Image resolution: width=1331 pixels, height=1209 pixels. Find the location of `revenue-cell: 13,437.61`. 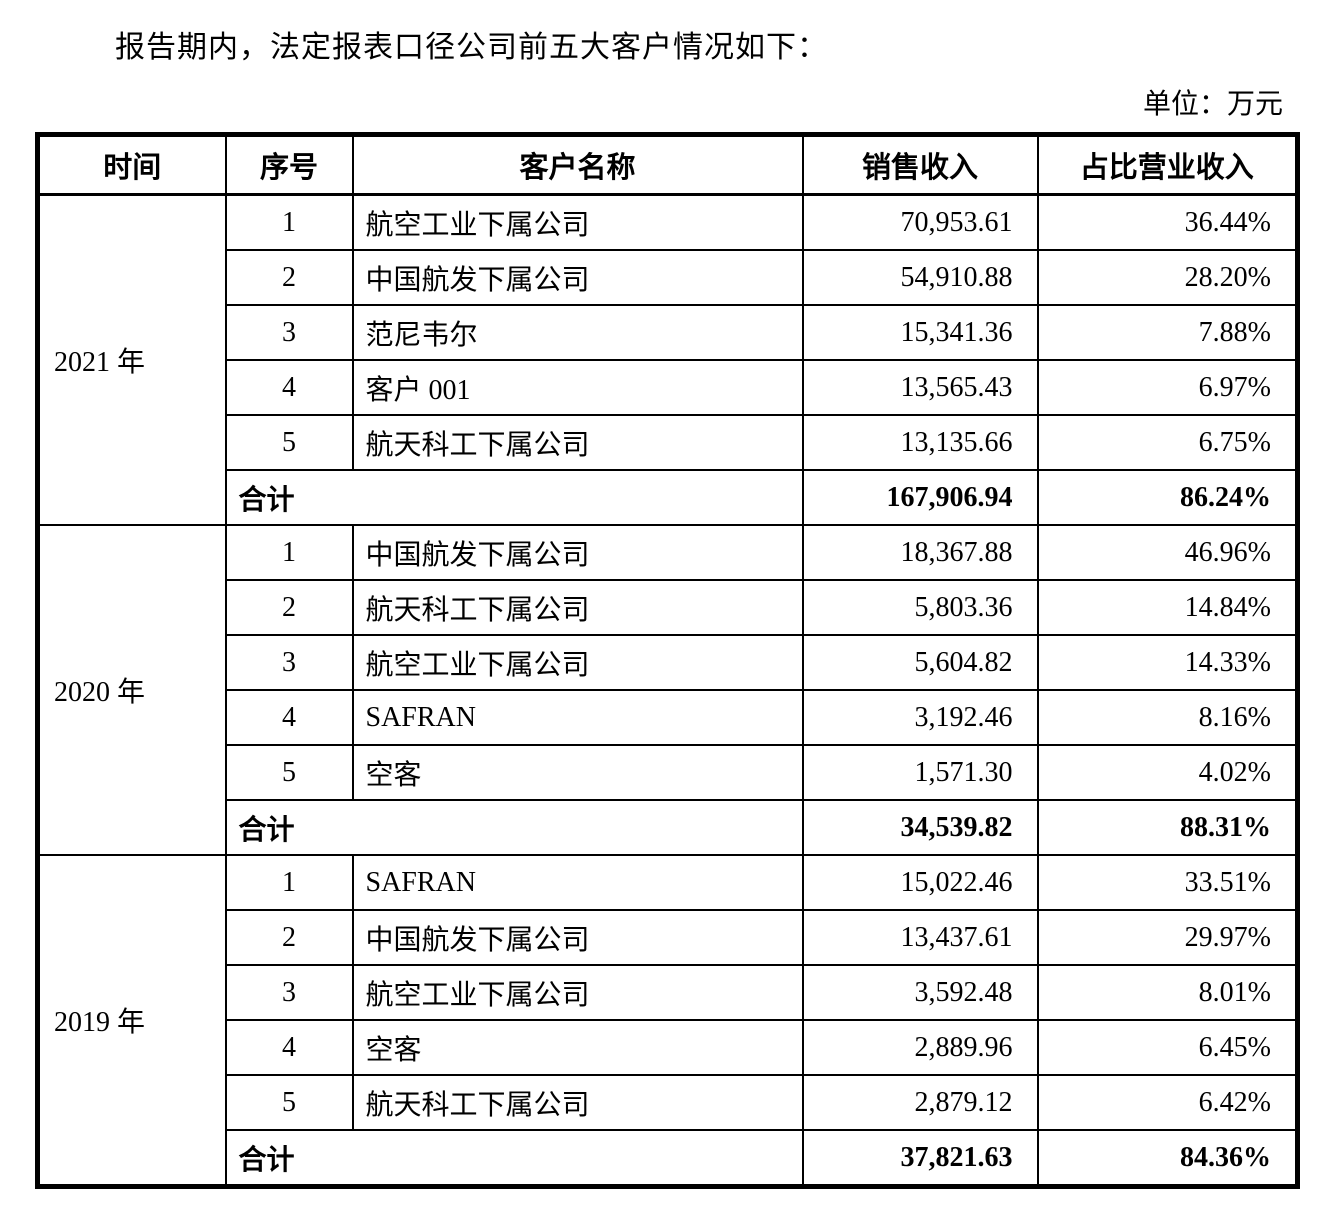

revenue-cell: 13,437.61 is located at coordinates (920, 937).